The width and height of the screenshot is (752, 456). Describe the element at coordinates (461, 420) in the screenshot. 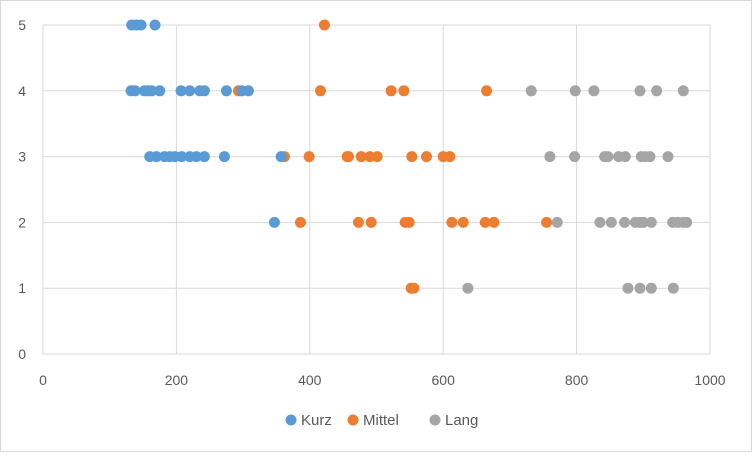

I see `legend-label-lang: Lang` at that location.